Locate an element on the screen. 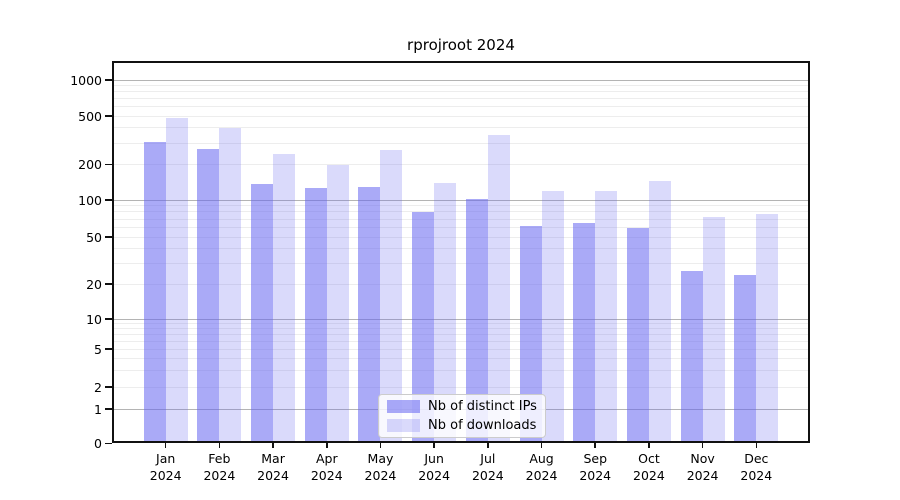 This screenshot has height=500, width=900. y-tick-label: 200 is located at coordinates (90, 164).